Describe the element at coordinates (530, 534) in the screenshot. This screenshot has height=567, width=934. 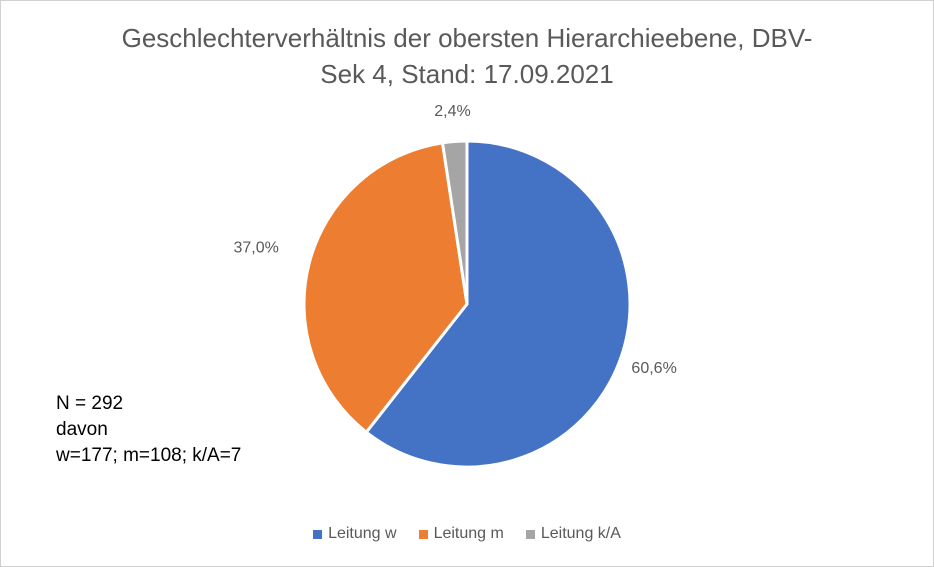
I see `legend-swatch-leitung-ka` at that location.